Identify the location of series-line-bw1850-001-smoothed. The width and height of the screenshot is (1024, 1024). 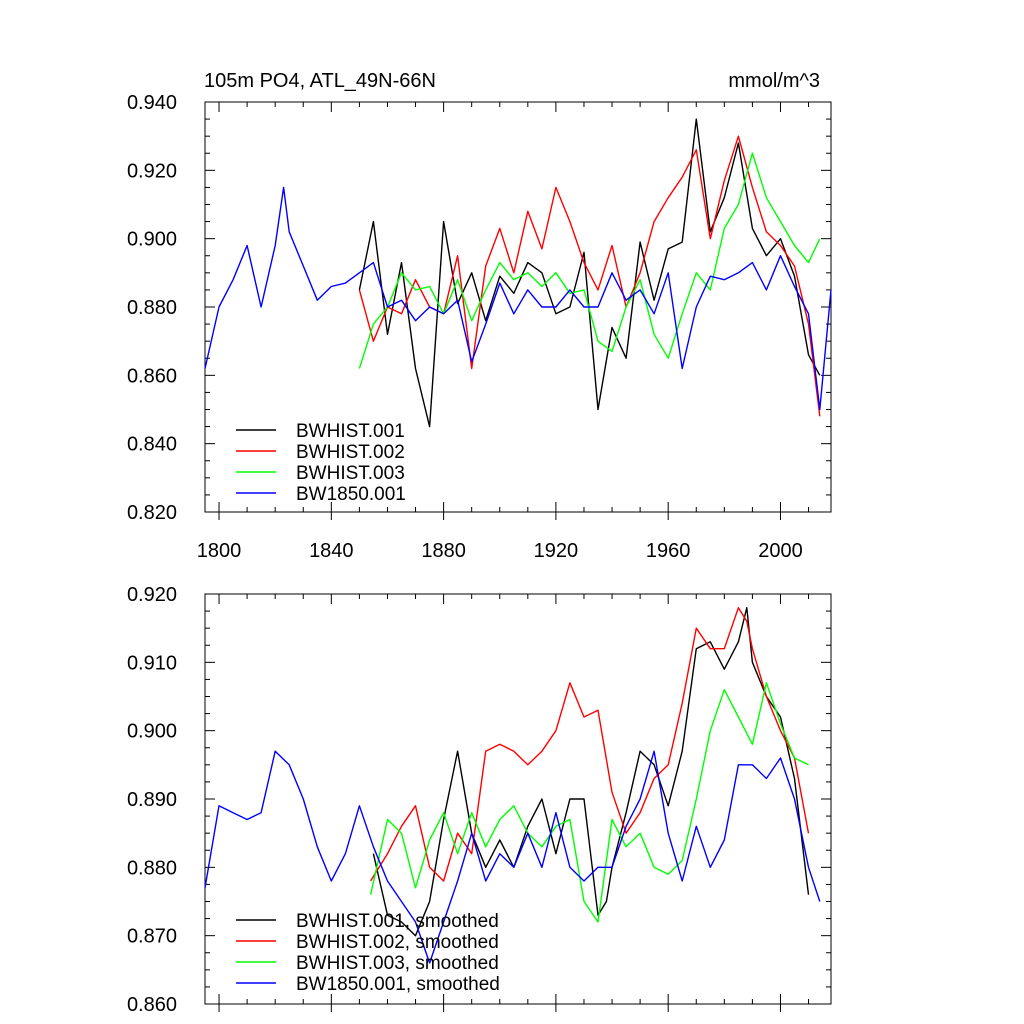
(512, 857).